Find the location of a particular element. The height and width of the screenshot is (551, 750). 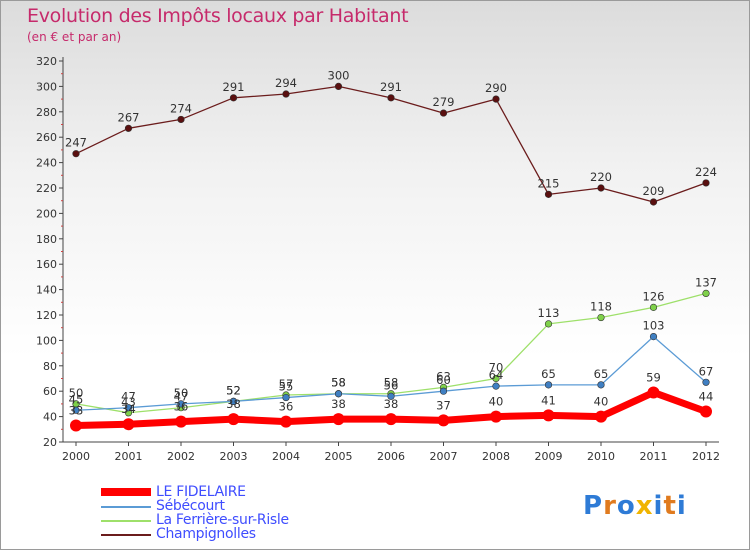

chart-subtitle: (en € et par an) is located at coordinates (74, 37).